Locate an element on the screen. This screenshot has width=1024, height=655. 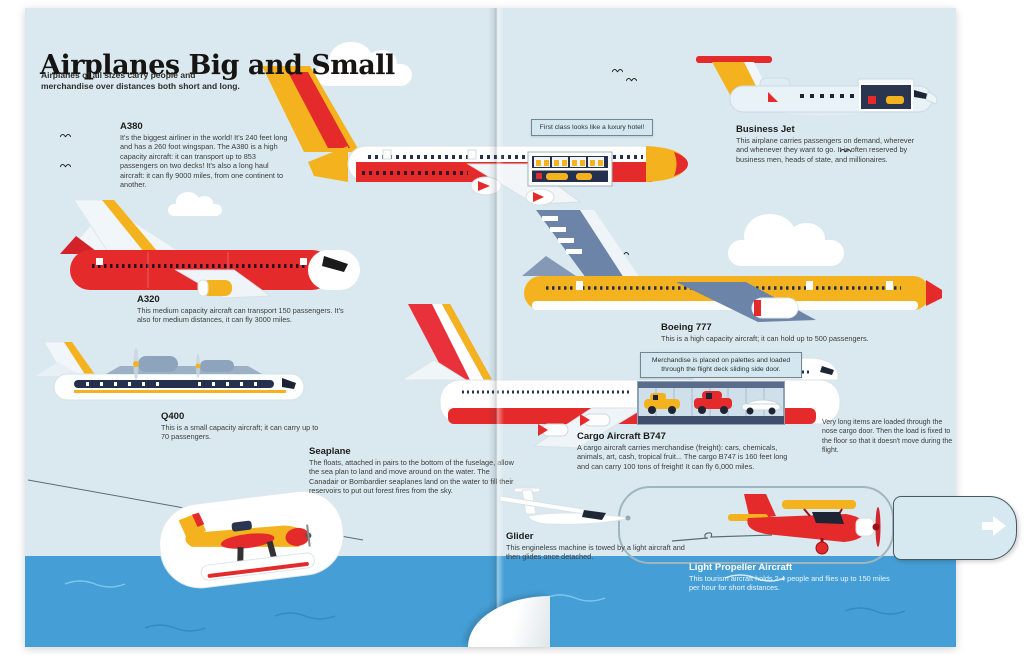
section-heading: Seaplane is located at coordinates (330, 451).